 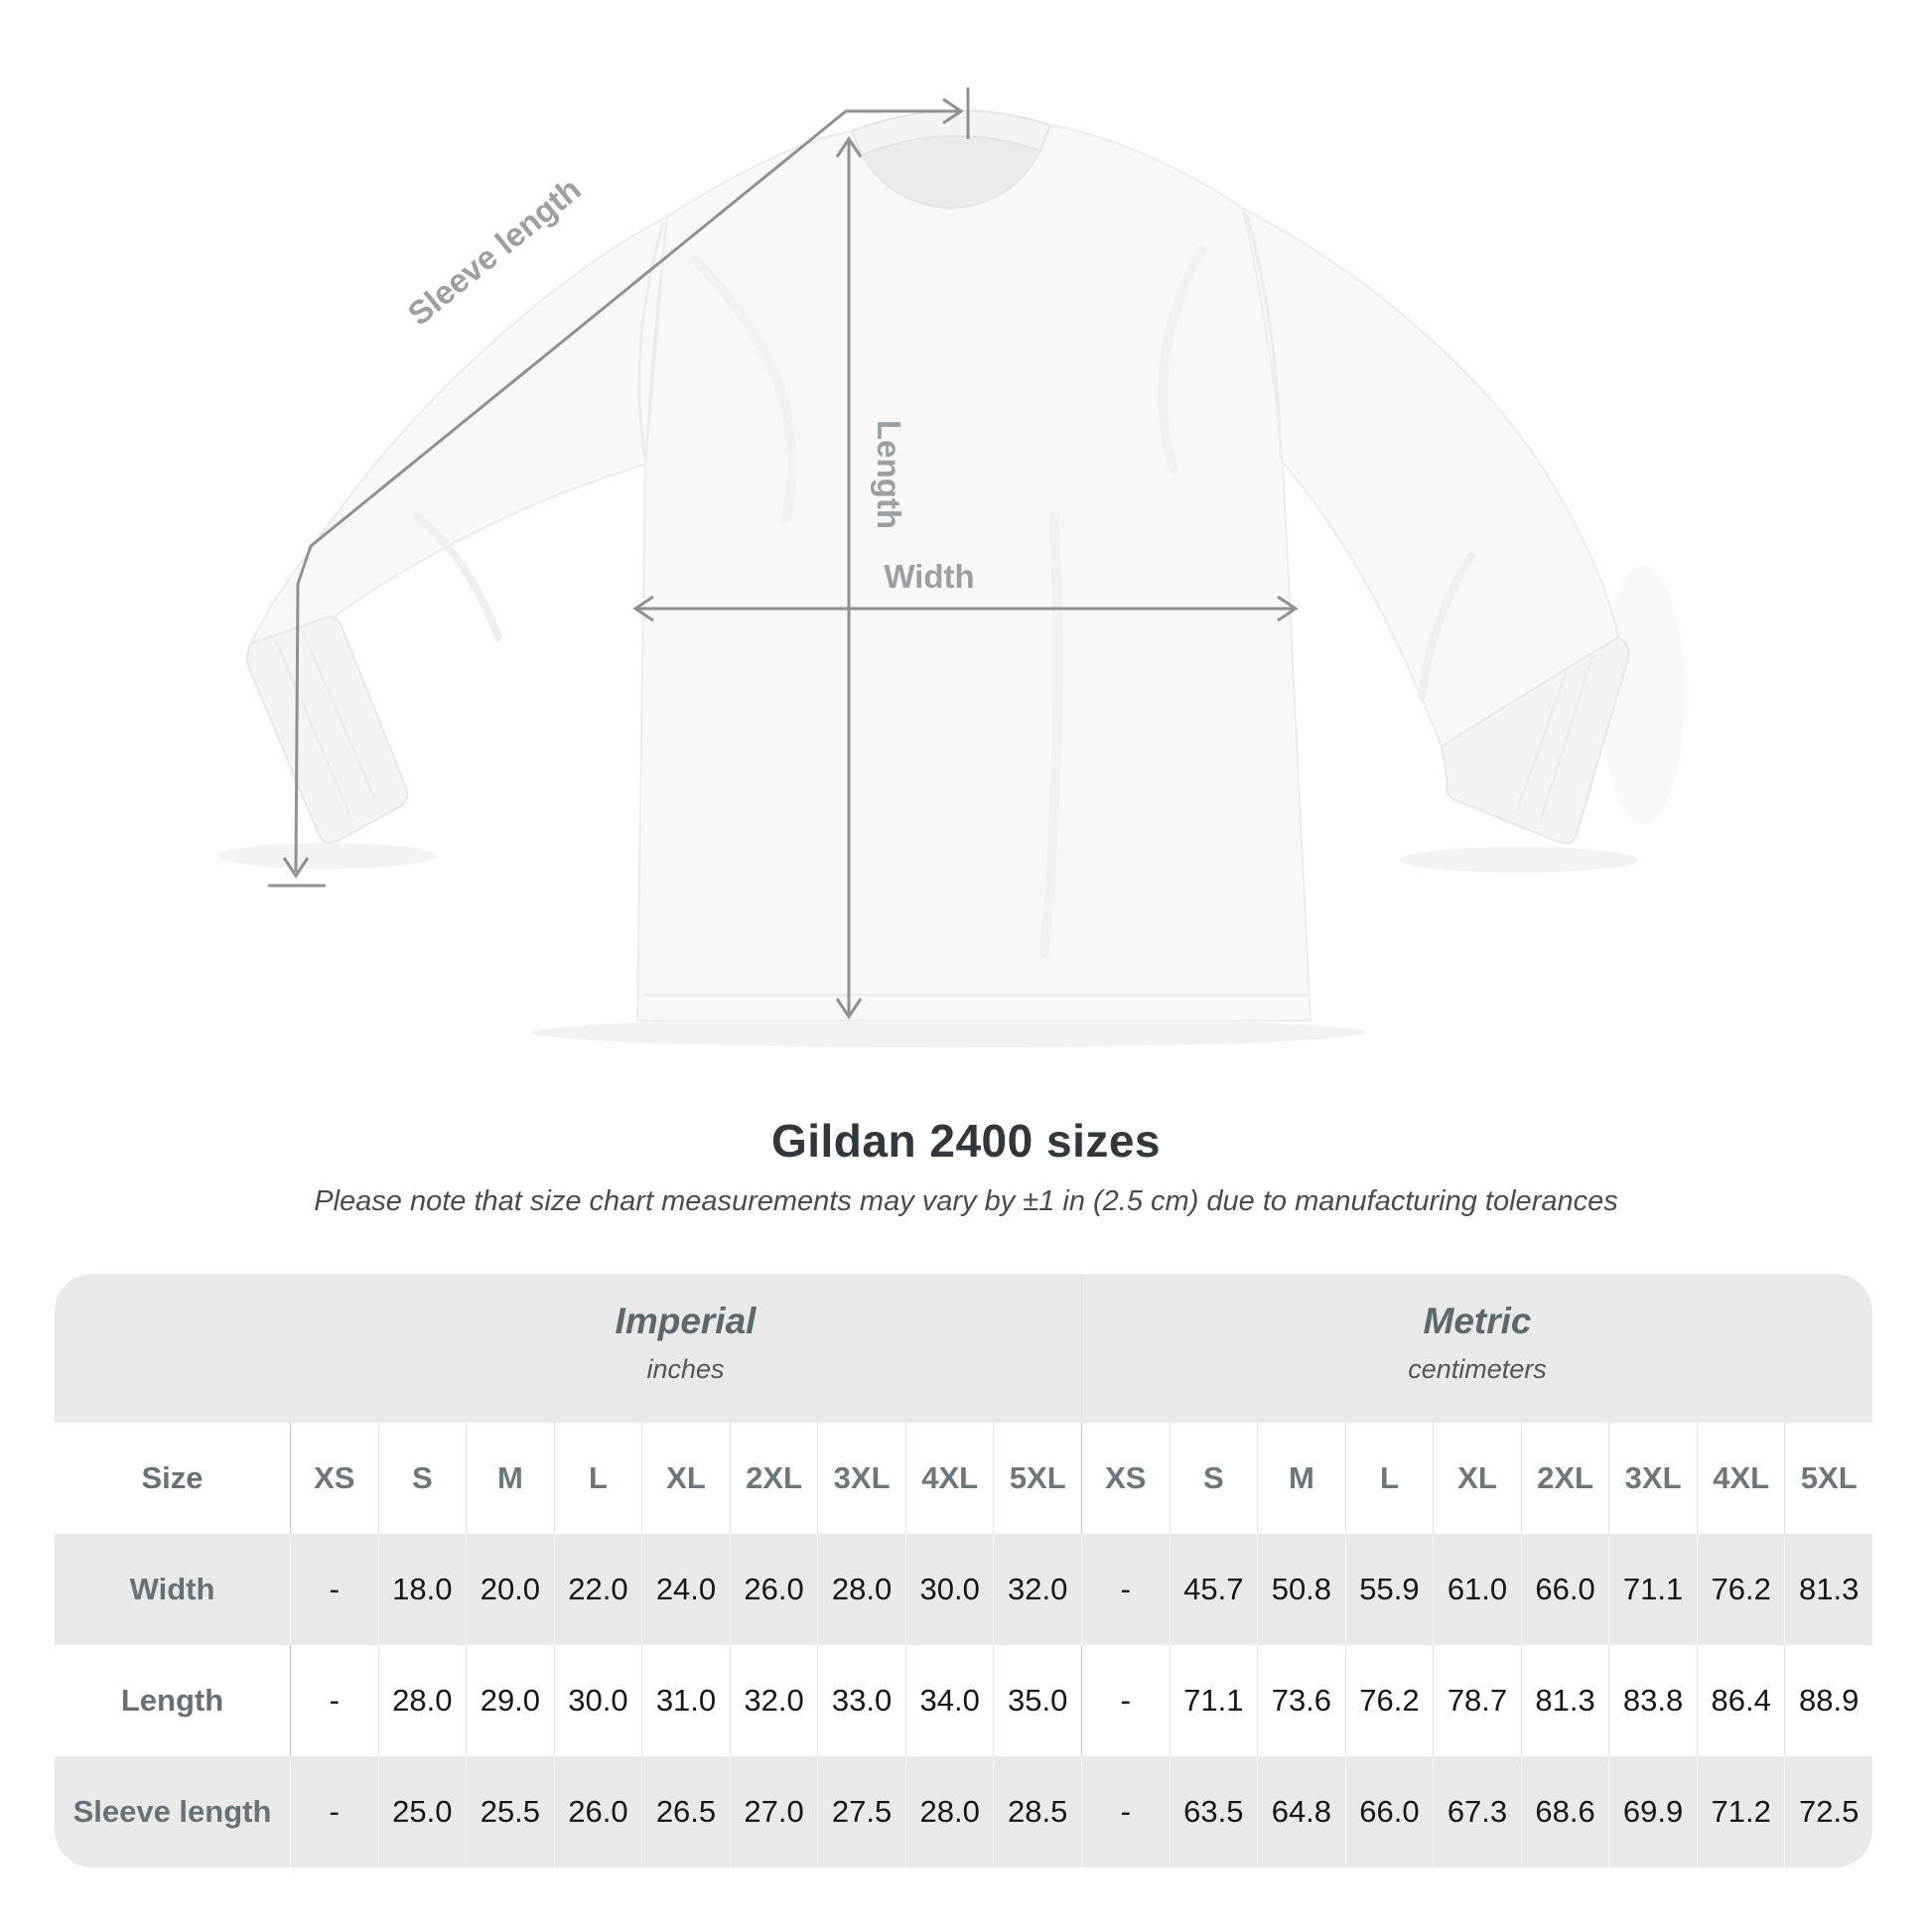 What do you see at coordinates (773, 1812) in the screenshot?
I see `measure-value-cell: 27.0` at bounding box center [773, 1812].